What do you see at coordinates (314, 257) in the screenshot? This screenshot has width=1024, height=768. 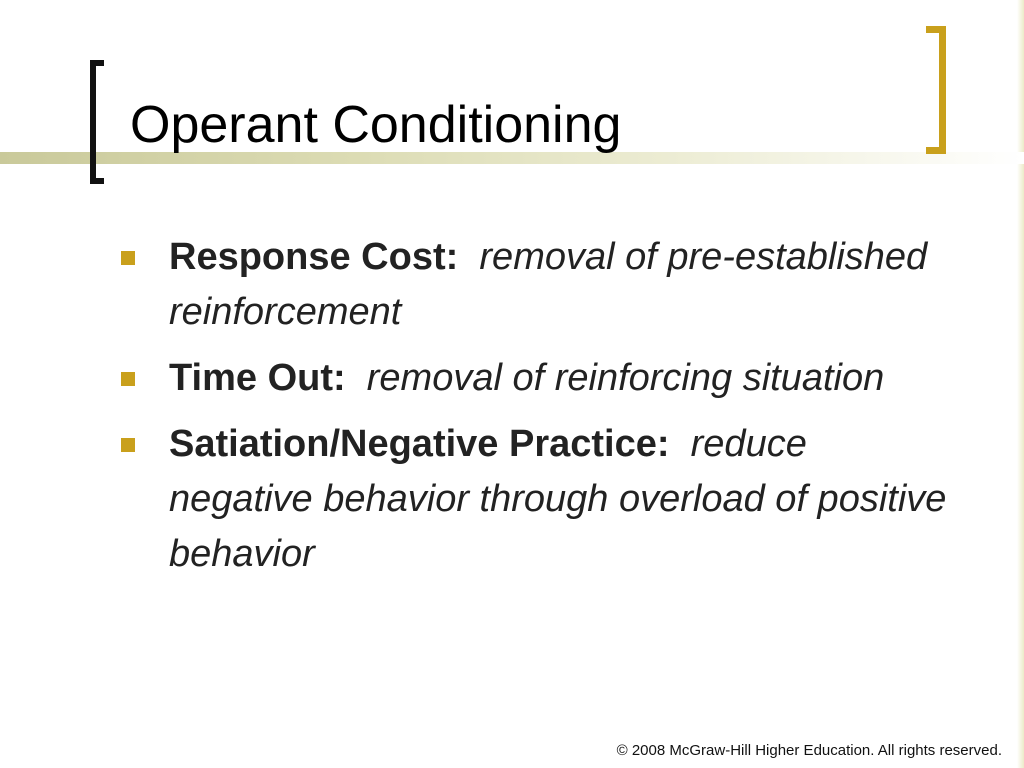 I see `bullet-term: Response Cost:` at bounding box center [314, 257].